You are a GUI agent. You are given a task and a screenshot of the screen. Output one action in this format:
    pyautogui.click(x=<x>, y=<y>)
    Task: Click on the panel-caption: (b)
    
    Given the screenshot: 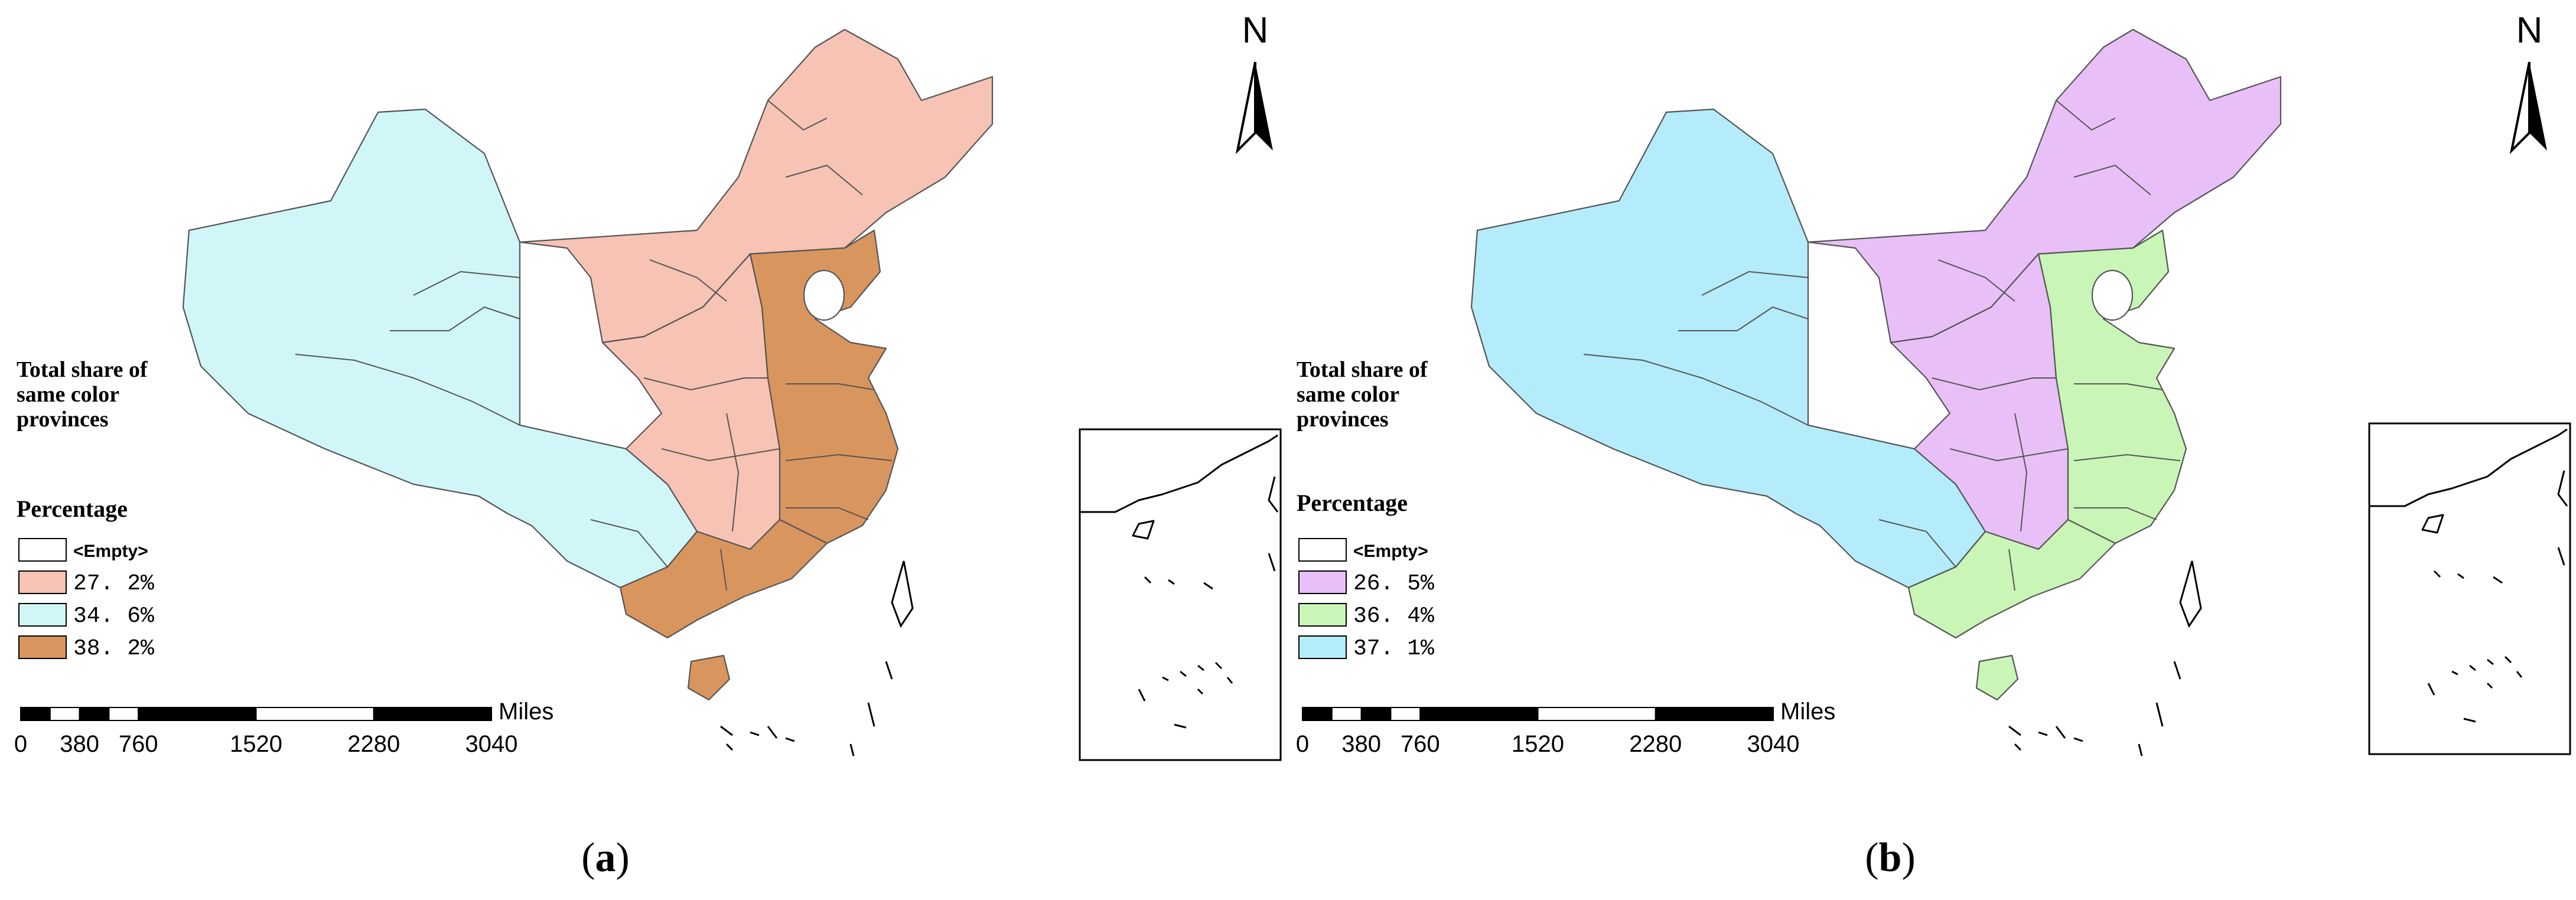 What is the action you would take?
    pyautogui.click(x=1890, y=858)
    